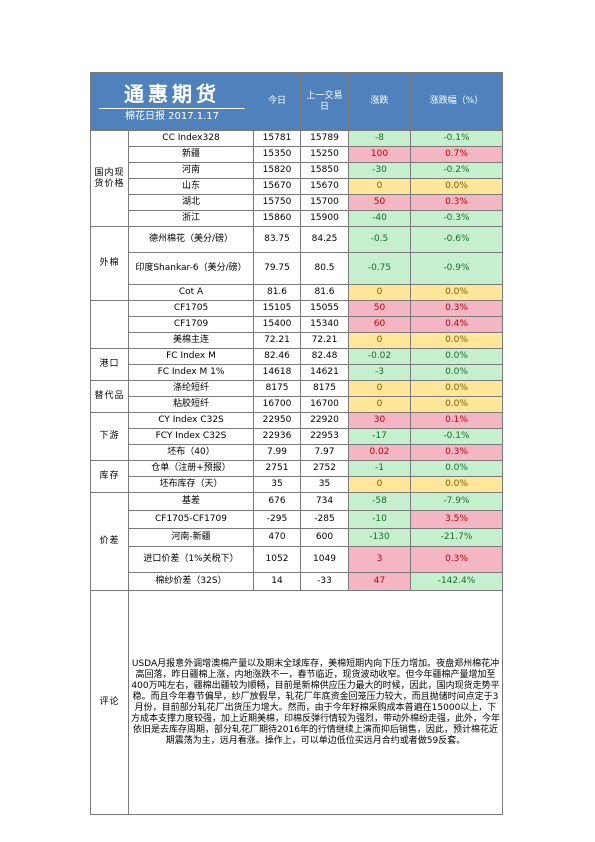 This screenshot has width=595, height=842. I want to click on table-row: 进口价差（1%关税下） 1052 1049 3 0.3%, so click(297, 559).